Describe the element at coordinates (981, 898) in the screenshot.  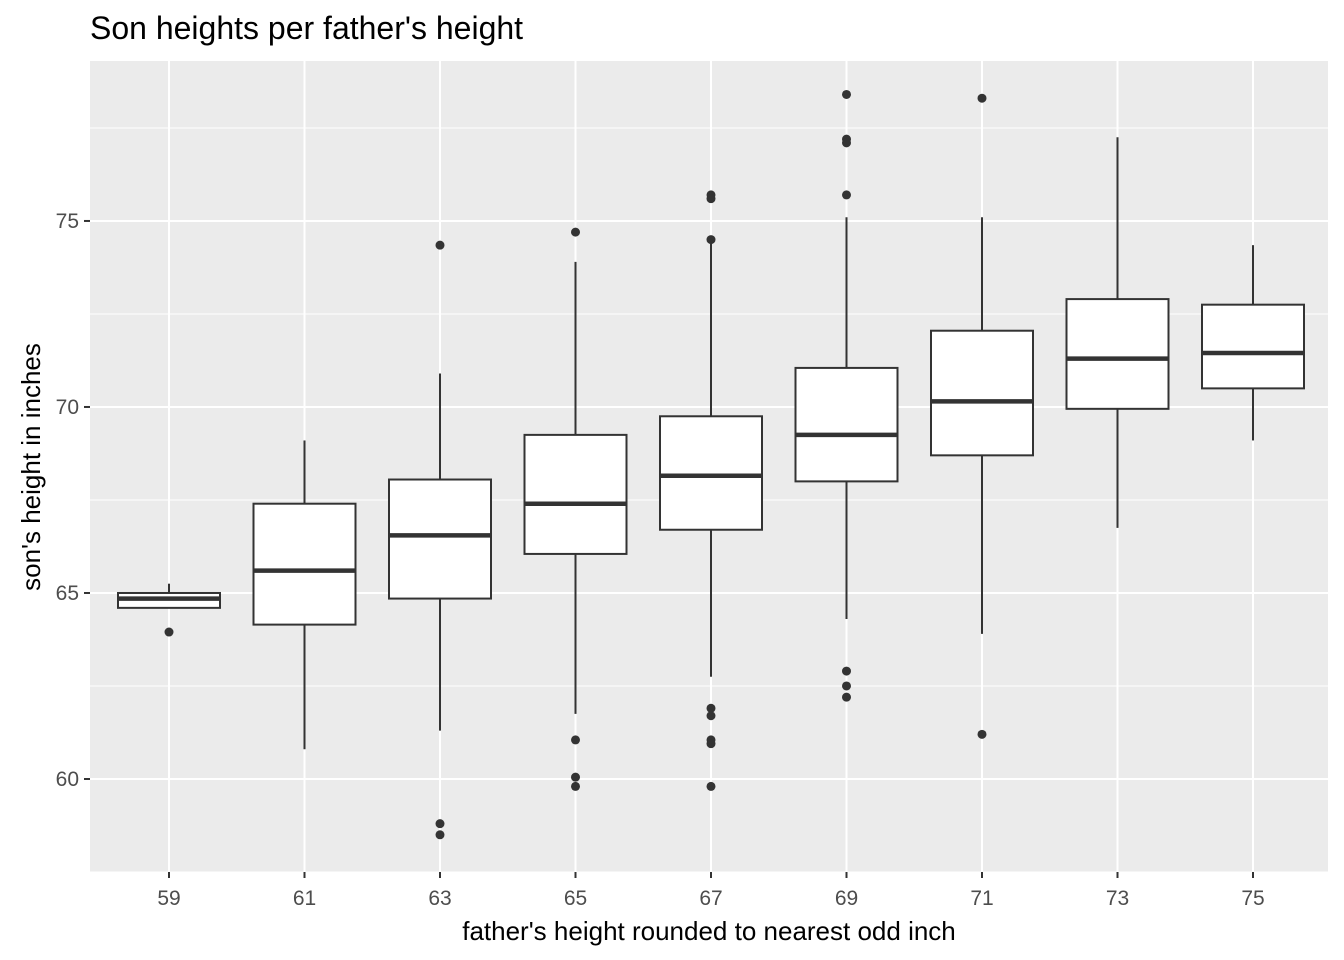
I see `x-tick-label: 71` at that location.